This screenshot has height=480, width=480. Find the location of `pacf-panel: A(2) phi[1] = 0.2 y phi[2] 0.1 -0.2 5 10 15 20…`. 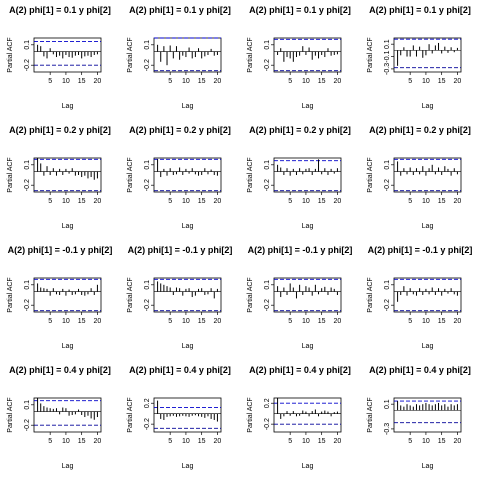

pacf-panel: A(2) phi[1] = 0.2 y phi[2] 0.1 -0.2 5 10 15 20… is located at coordinates (60, 180).